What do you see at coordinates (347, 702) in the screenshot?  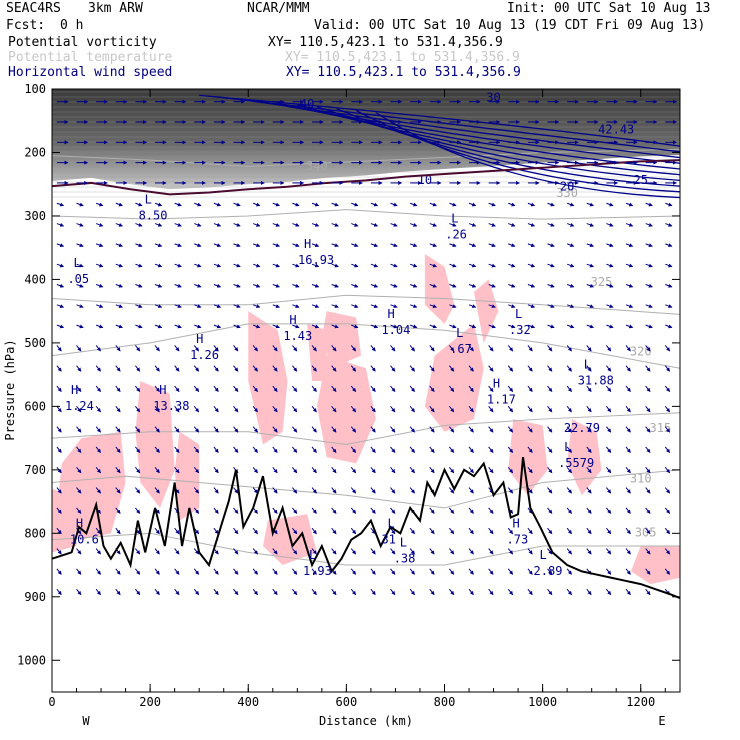 I see `x-tick-label: 600` at bounding box center [347, 702].